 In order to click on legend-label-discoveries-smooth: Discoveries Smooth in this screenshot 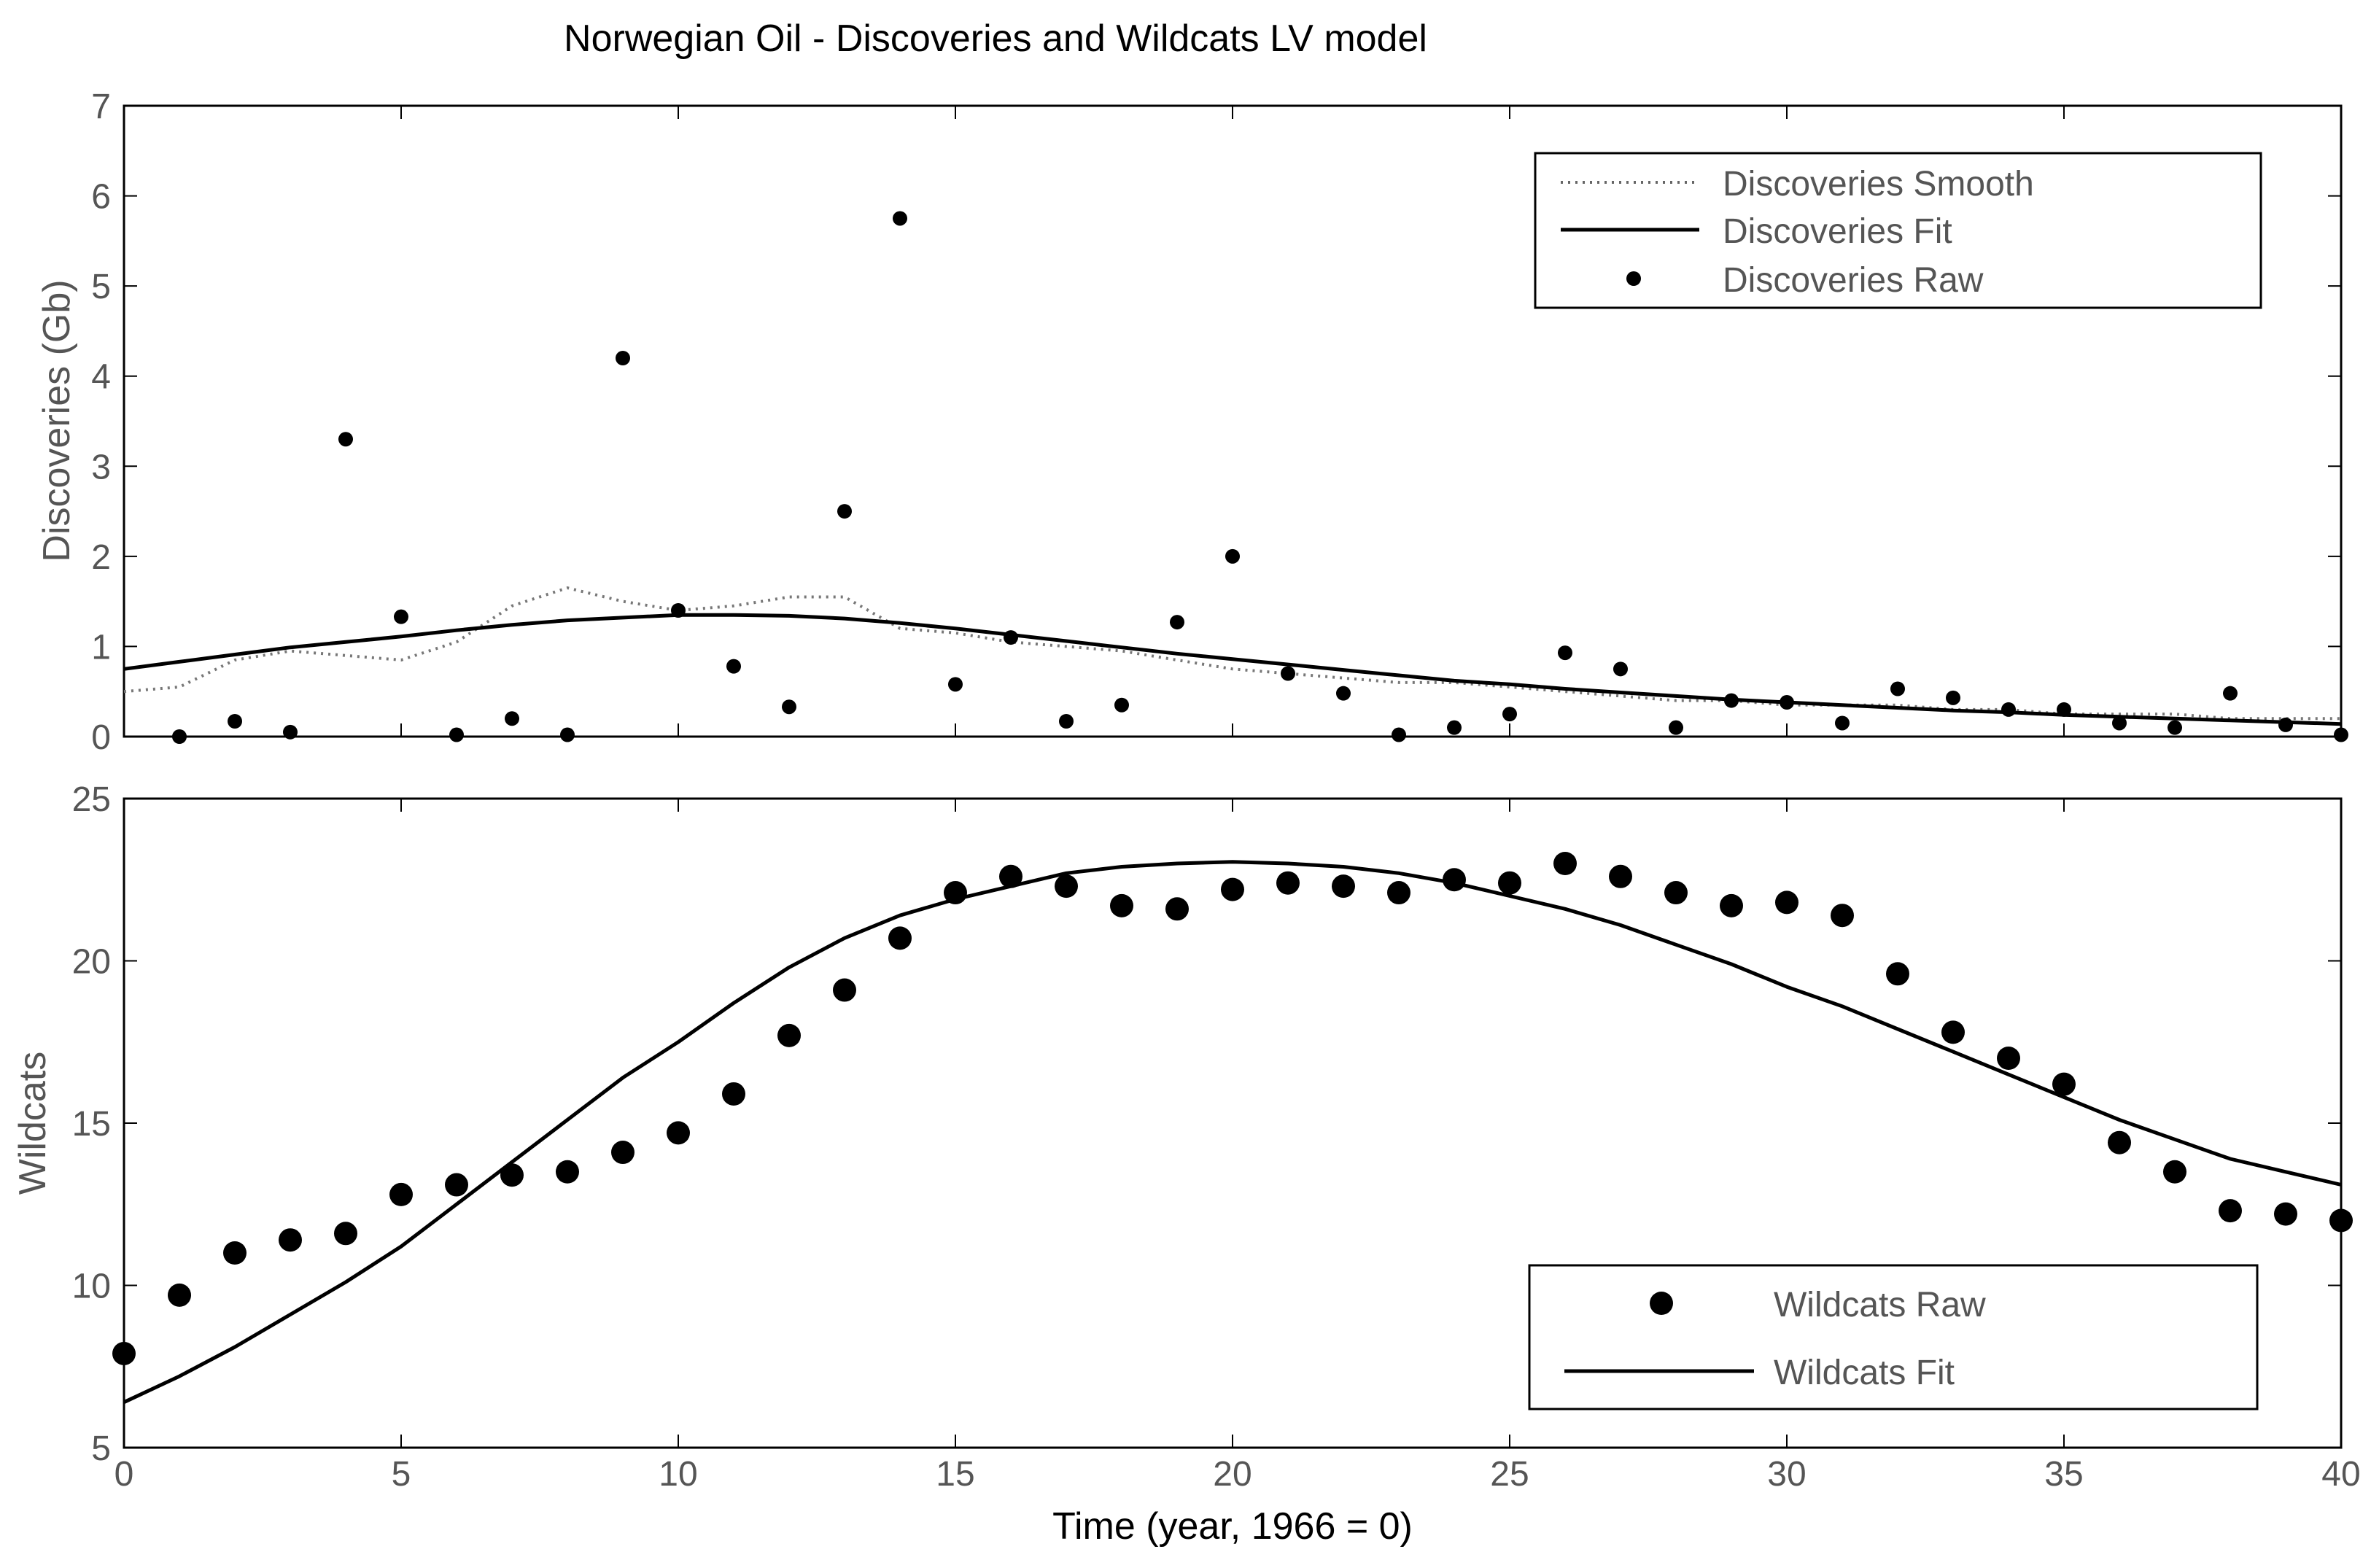, I will do `click(1878, 184)`.